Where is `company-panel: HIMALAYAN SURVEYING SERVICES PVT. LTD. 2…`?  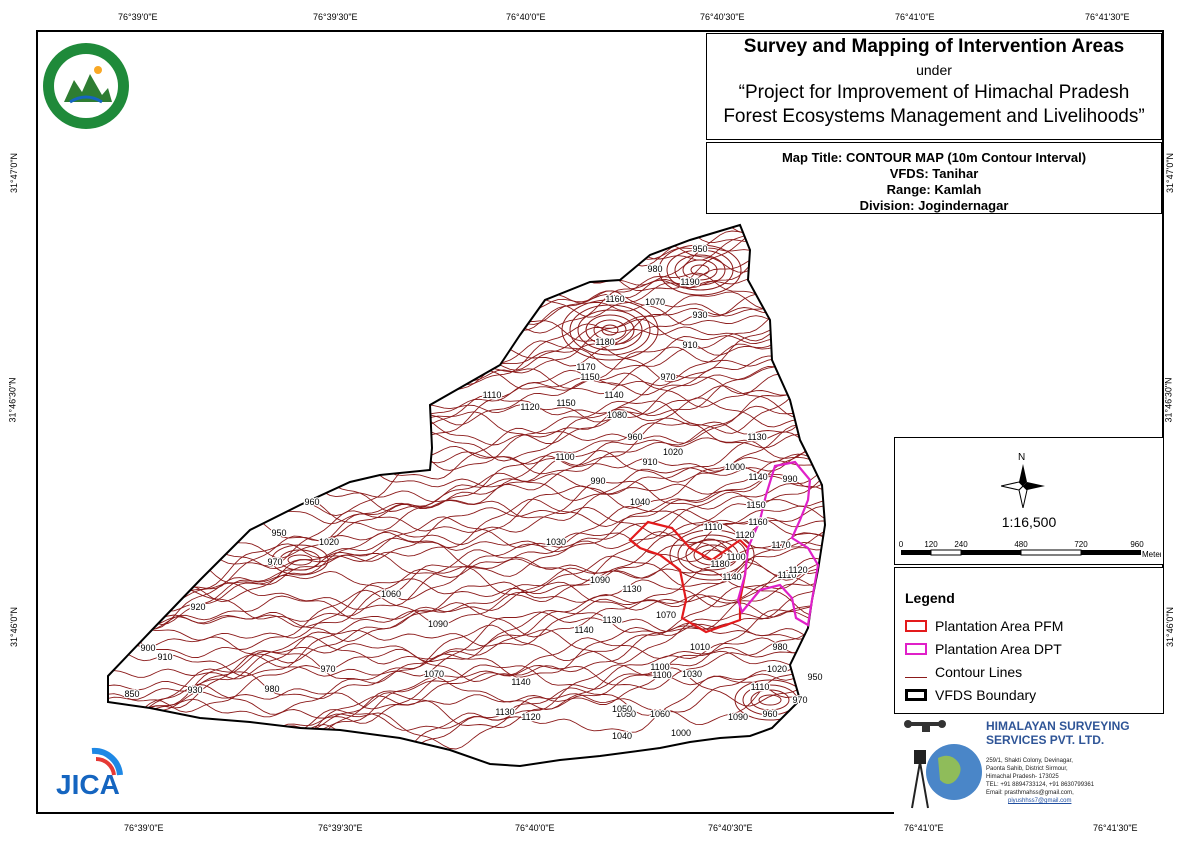
company-panel: HIMALAYAN SURVEYING SERVICES PVT. LTD. 2… is located at coordinates (1029, 764).